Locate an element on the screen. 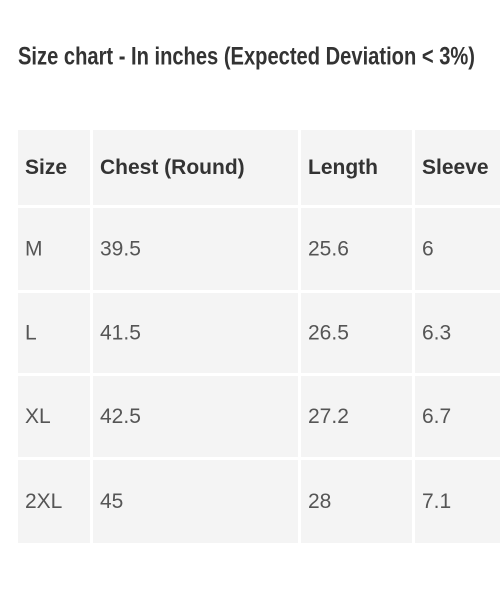 The height and width of the screenshot is (600, 500). table-cell-text: 39.5 is located at coordinates (120, 249).